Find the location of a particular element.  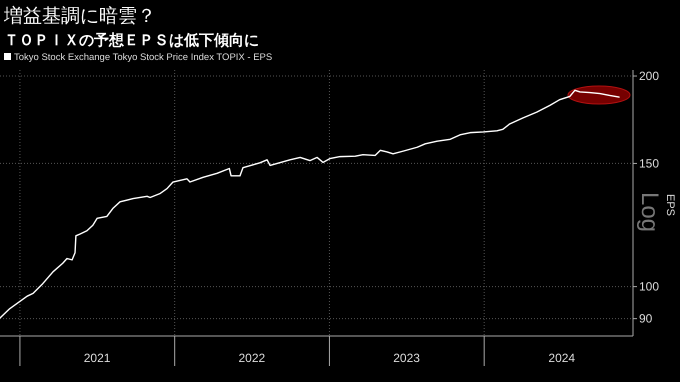

legend: Tokyo Stock Exchange Tokyo Stock Price Index TOPIX - EPS is located at coordinates (138, 57).